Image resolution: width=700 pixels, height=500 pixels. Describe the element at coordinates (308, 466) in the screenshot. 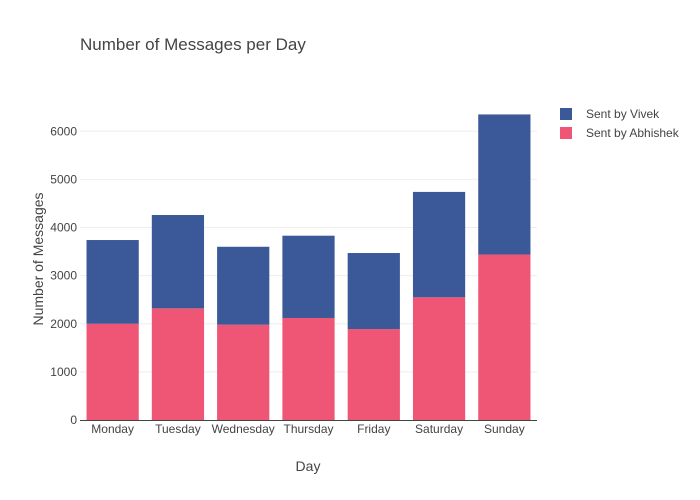

I see `x-axis-title: Day` at that location.